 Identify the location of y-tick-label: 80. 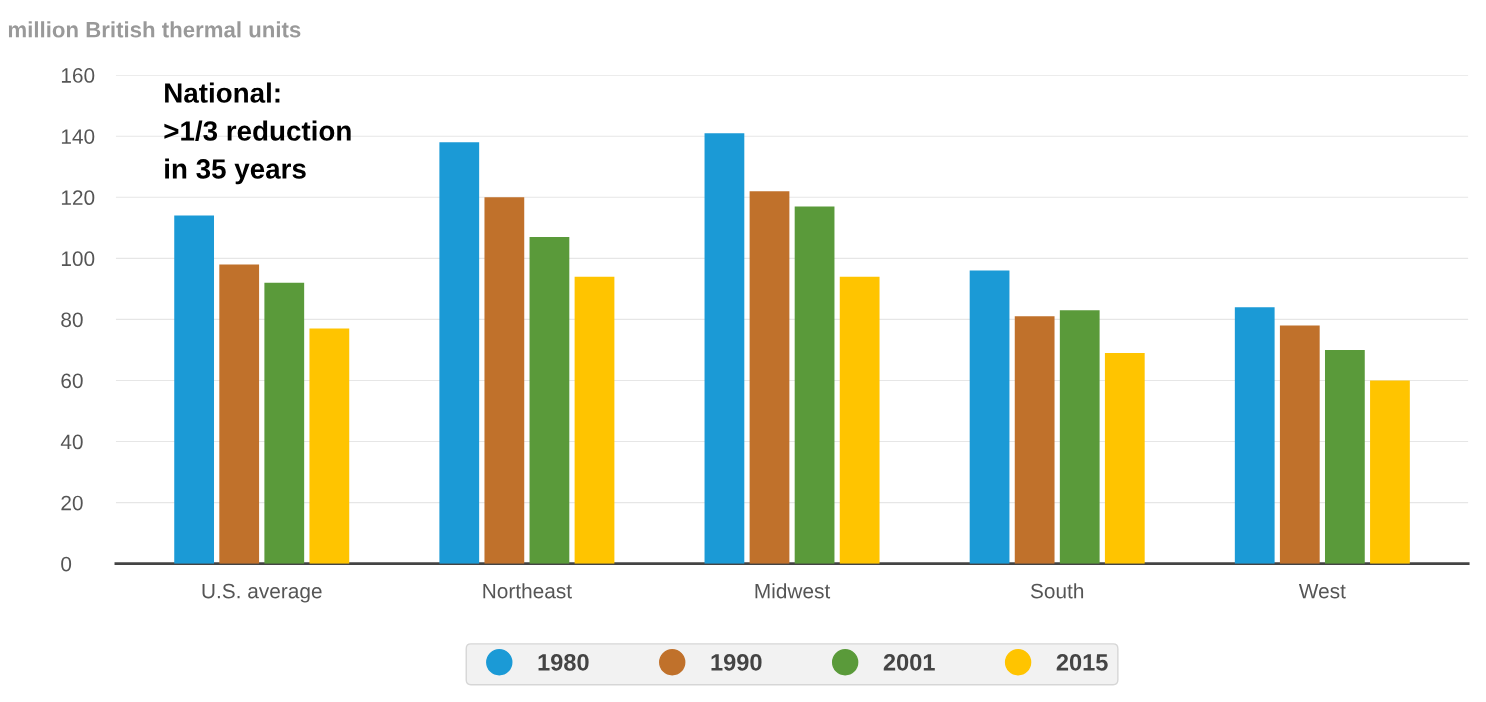
(72, 320).